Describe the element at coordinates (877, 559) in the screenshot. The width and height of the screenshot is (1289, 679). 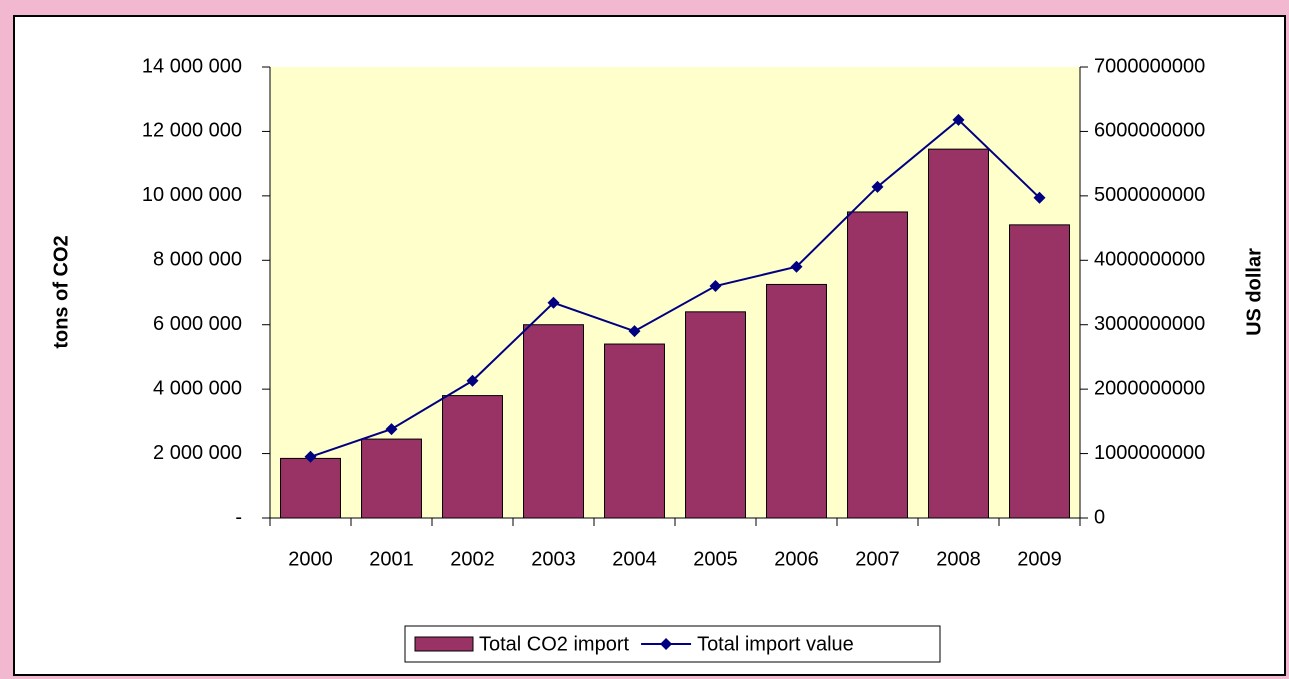
I see `x-tick-label: 2007` at that location.